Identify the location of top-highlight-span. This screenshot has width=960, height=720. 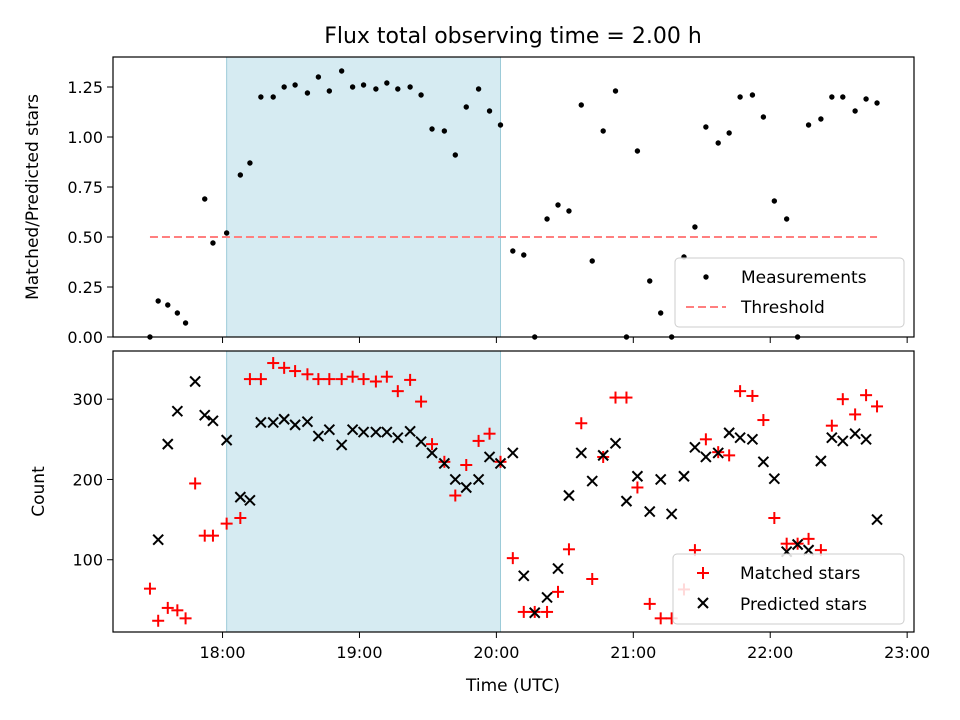
(363, 197).